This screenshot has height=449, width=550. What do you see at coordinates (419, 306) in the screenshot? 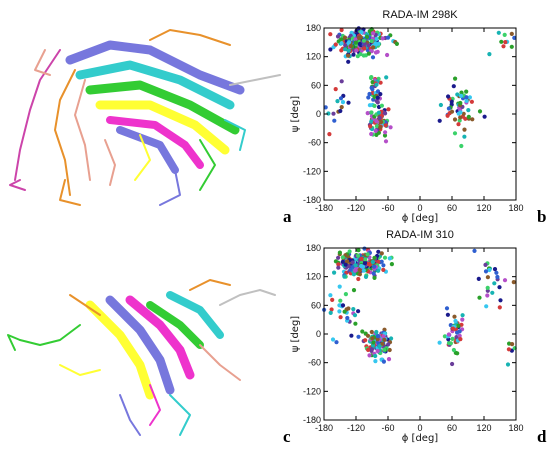
I see `data-points` at bounding box center [419, 306].